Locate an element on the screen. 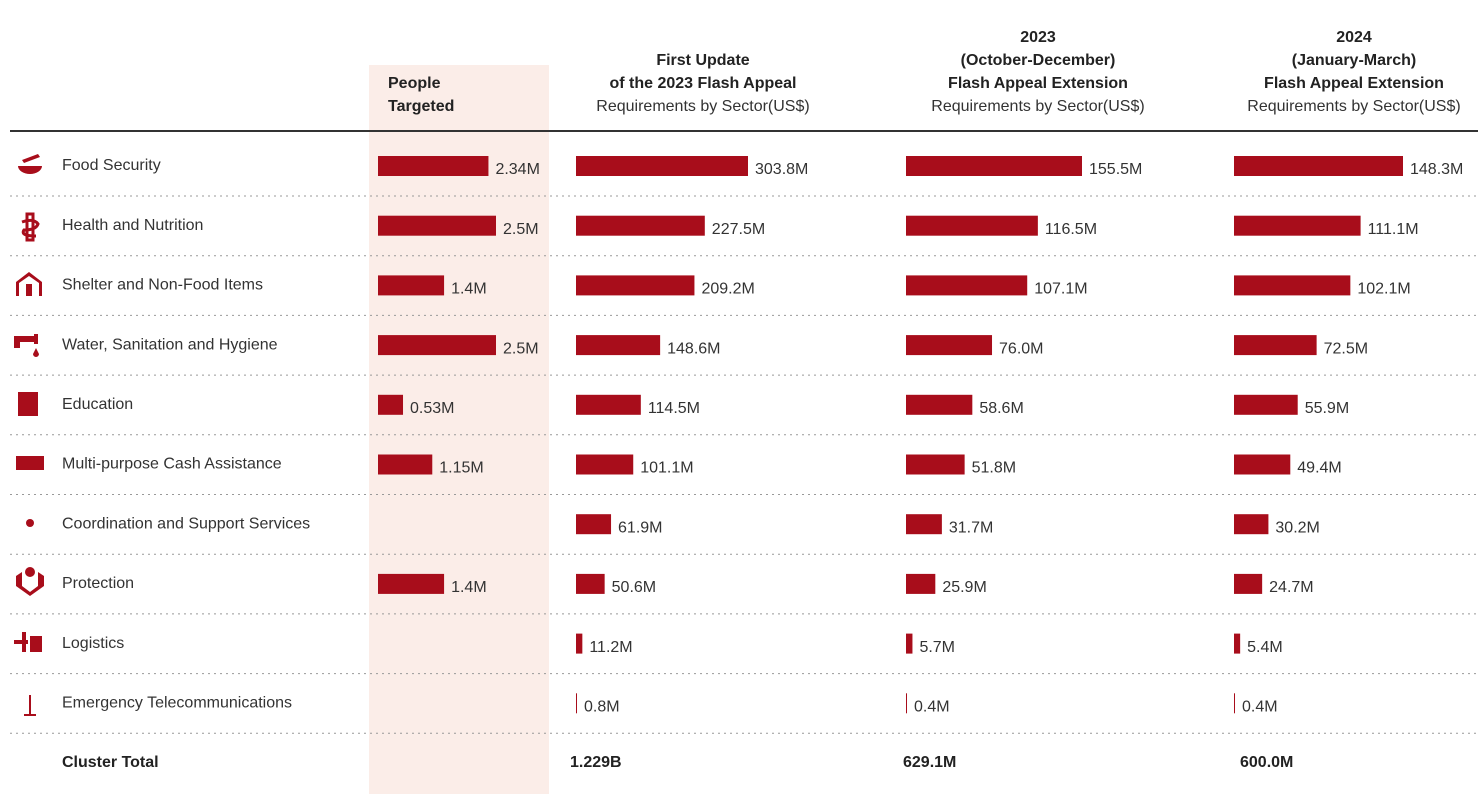 The height and width of the screenshot is (794, 1478). column-title: 2024 is located at coordinates (1354, 37).